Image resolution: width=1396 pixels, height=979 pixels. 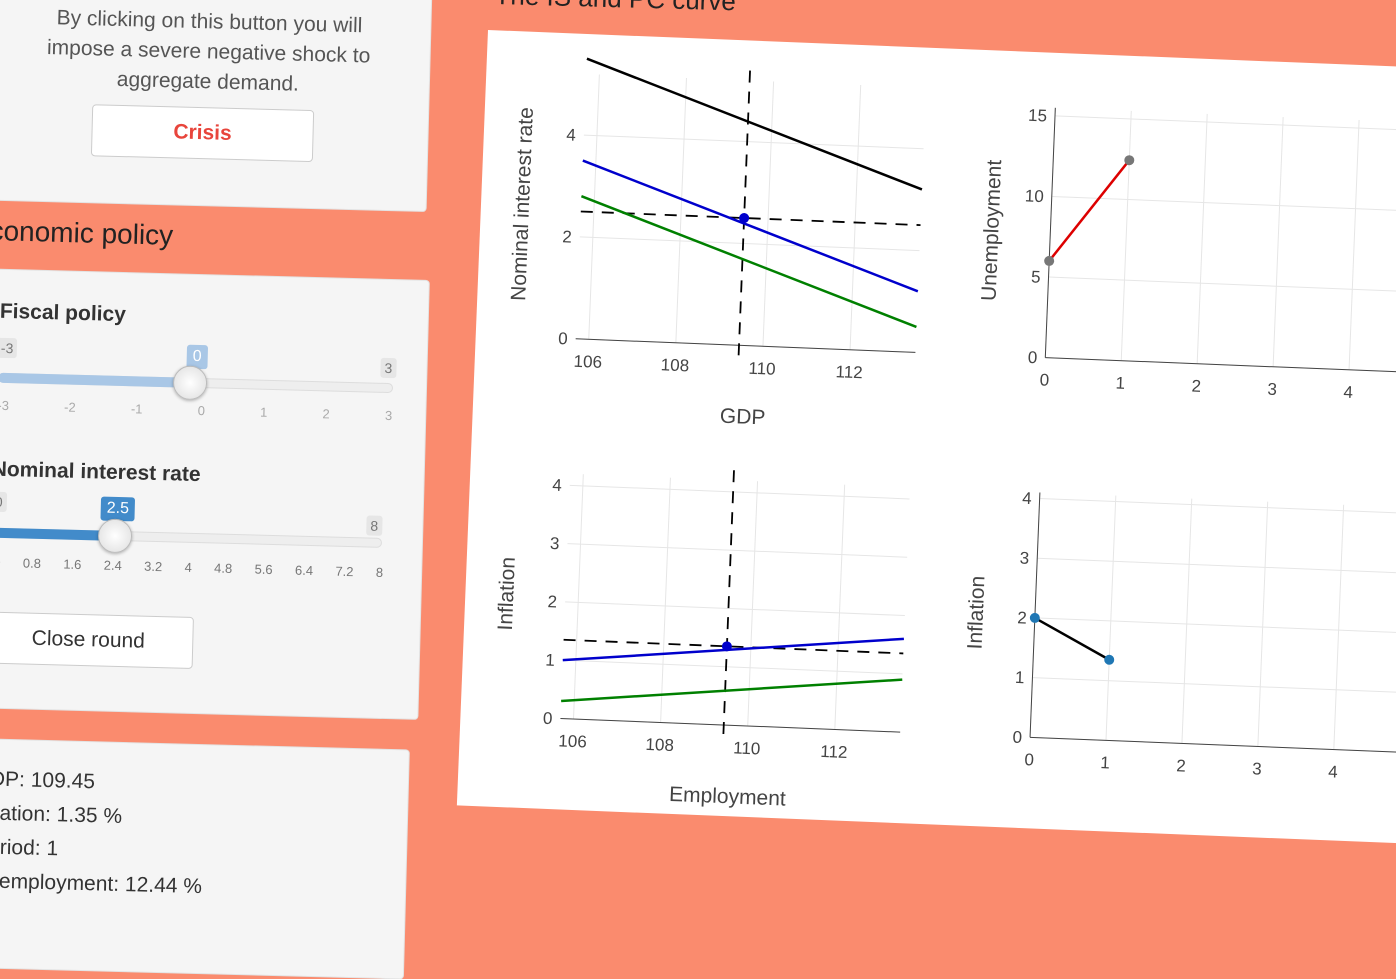 I want to click on y-axis-title: Nominal interest rate, so click(x=522, y=204).